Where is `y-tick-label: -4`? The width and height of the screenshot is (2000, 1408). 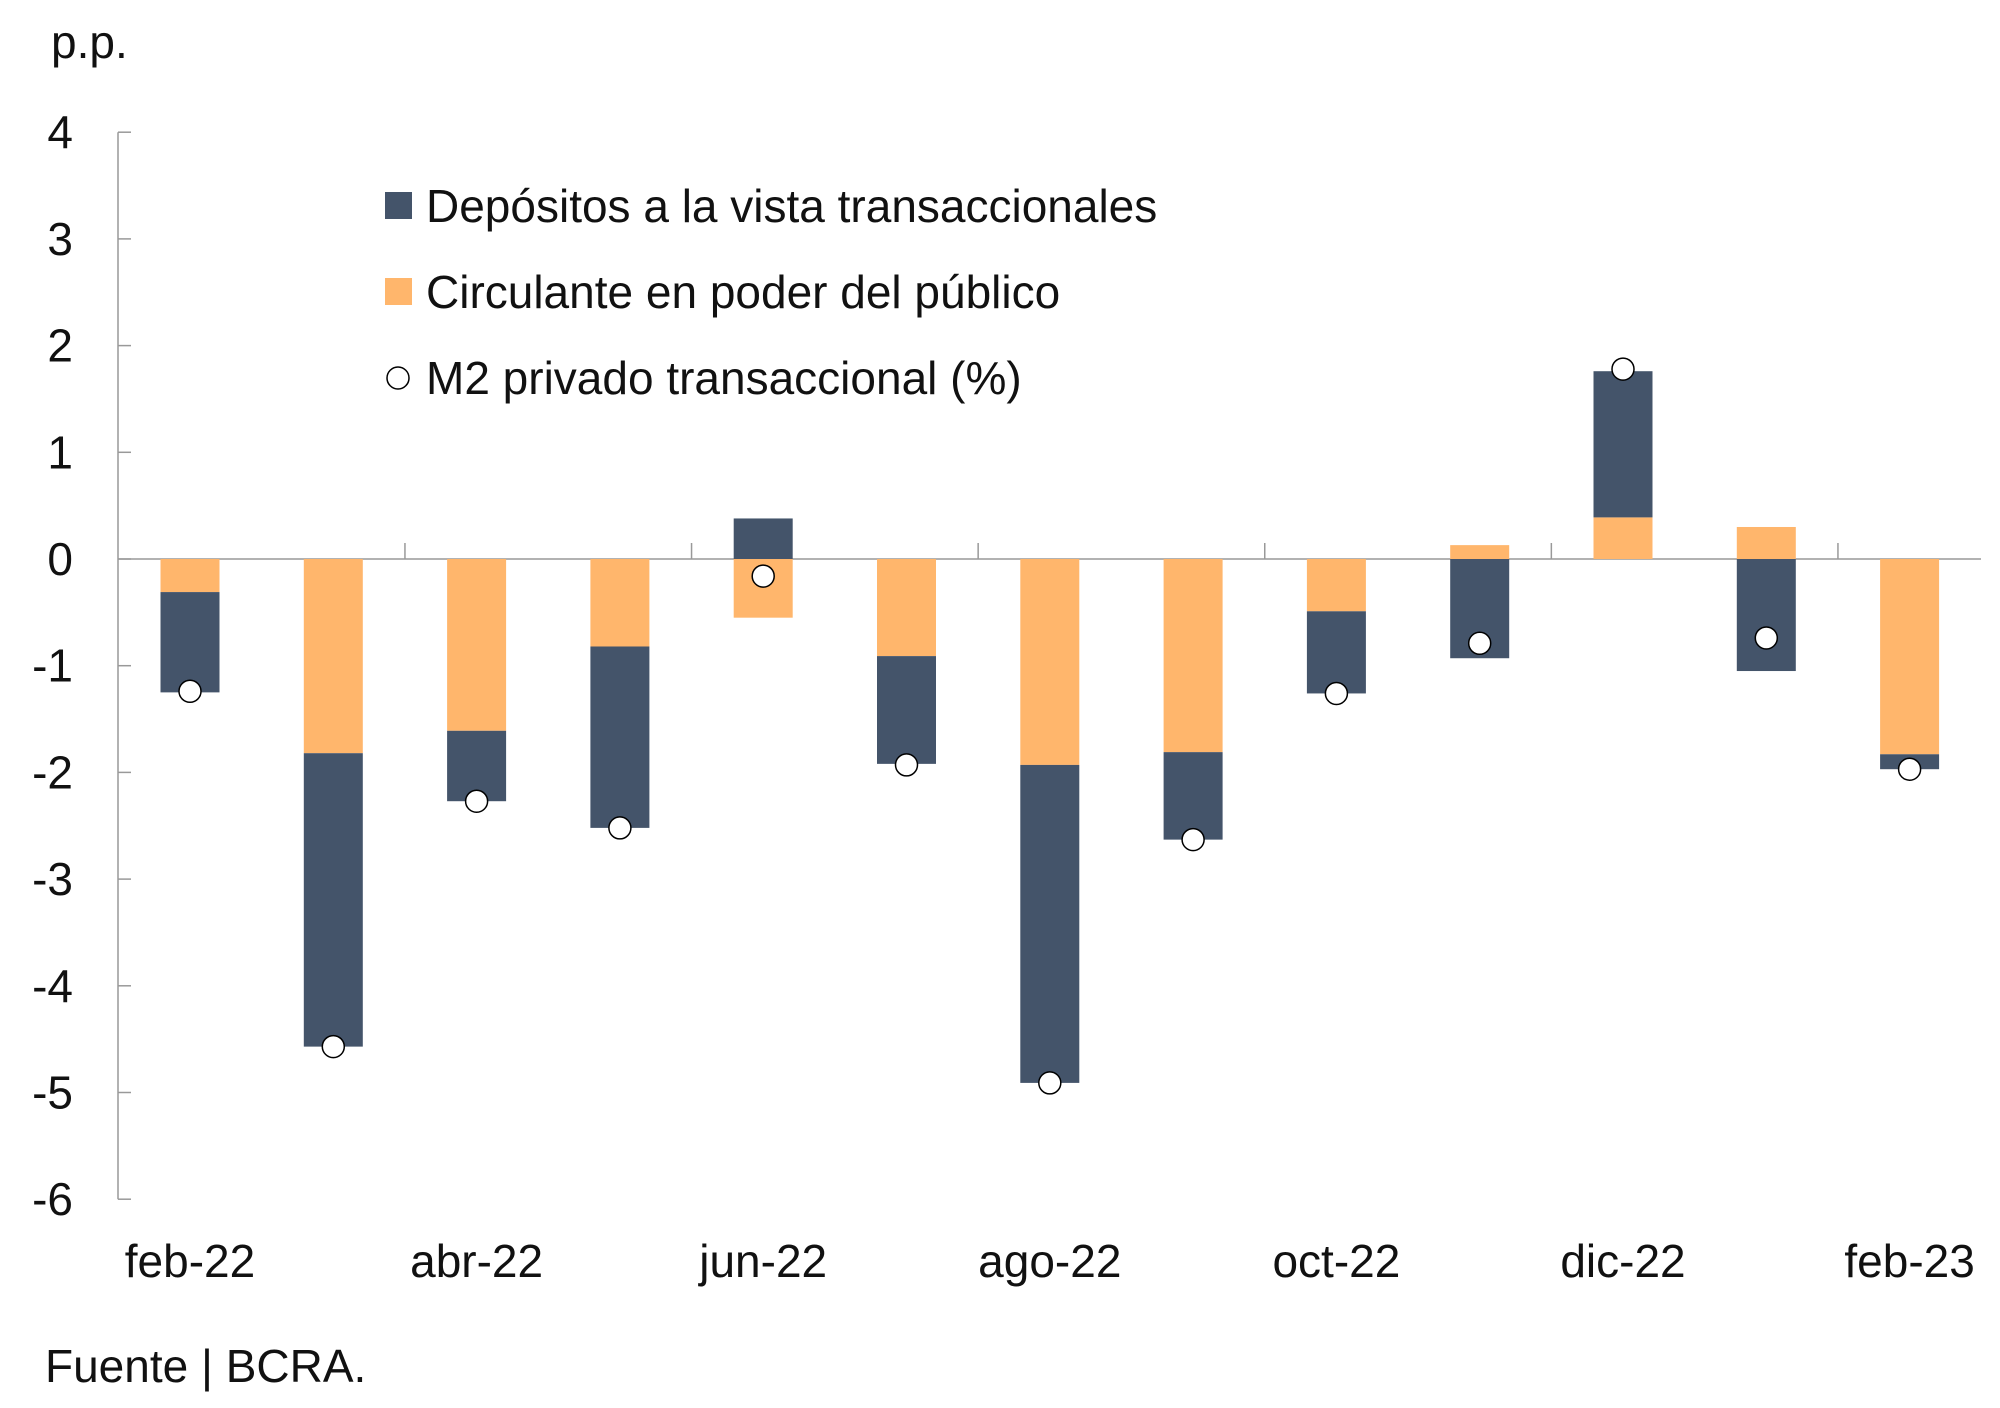 y-tick-label: -4 is located at coordinates (52, 986).